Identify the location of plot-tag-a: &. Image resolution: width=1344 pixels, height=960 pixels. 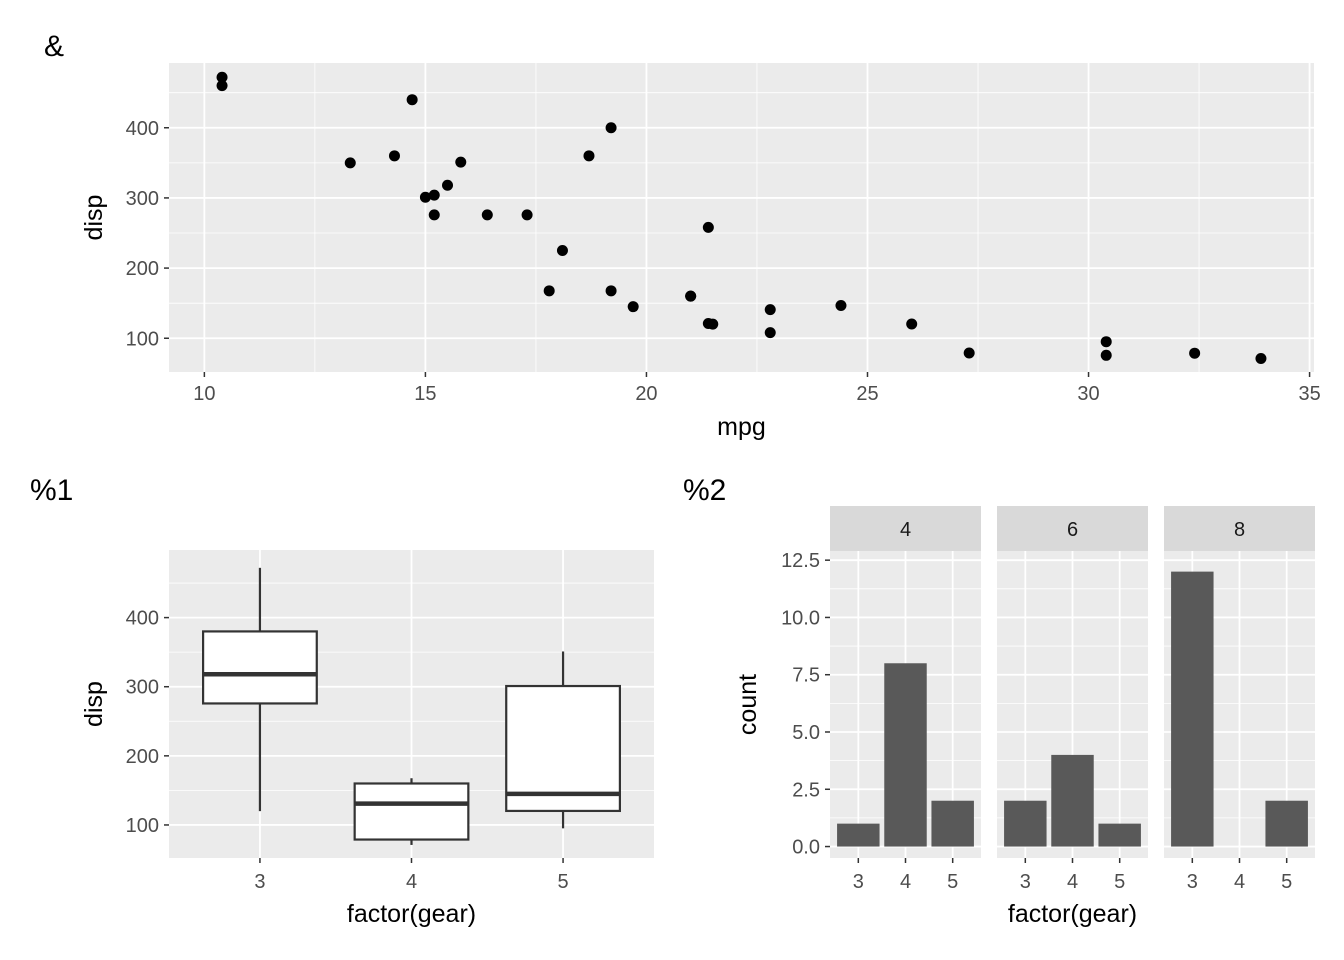
(54, 46).